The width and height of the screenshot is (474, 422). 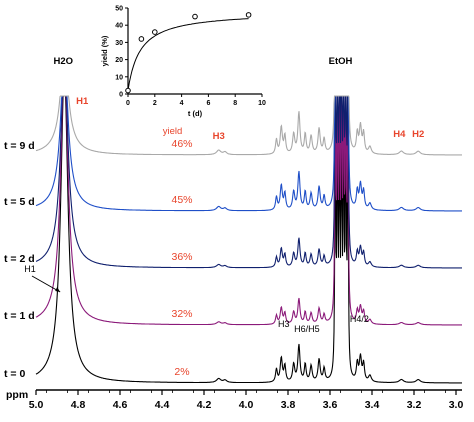 I want to click on inset-x-tick-label: 8, so click(x=235, y=103).